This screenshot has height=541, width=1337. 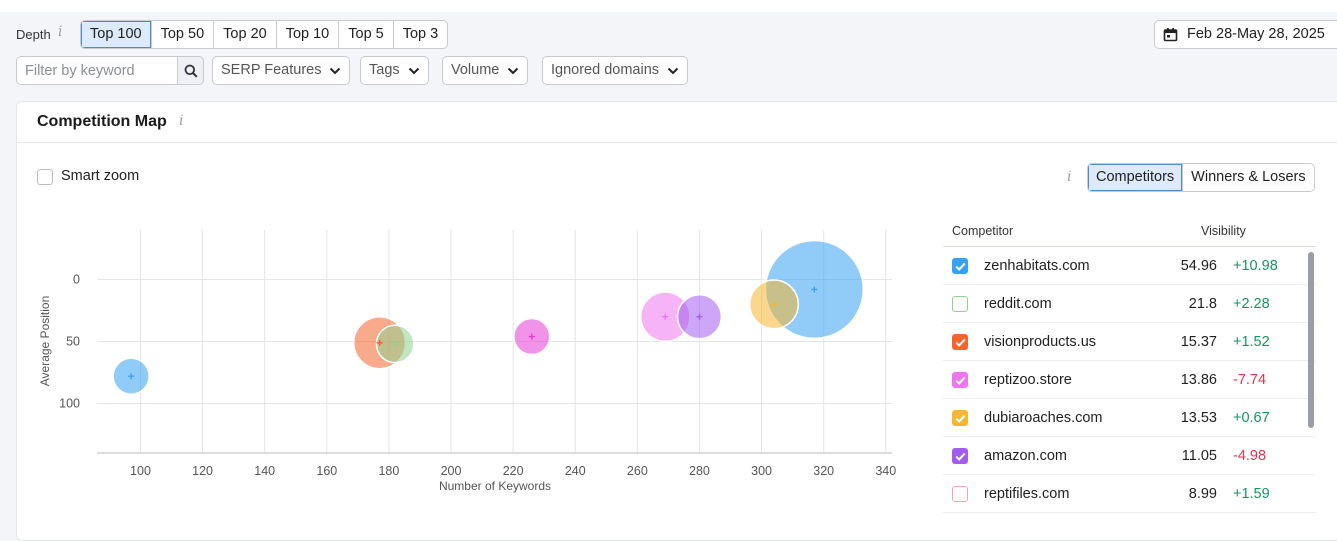 I want to click on volume-label: Volume, so click(x=475, y=70).